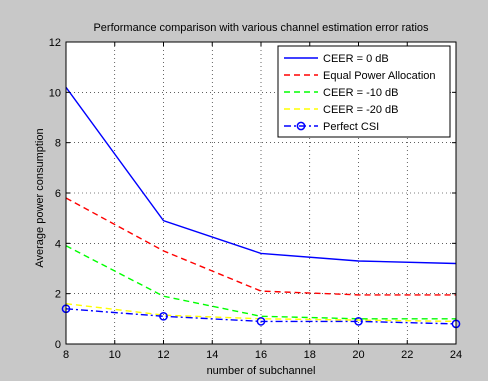  Describe the element at coordinates (379, 76) in the screenshot. I see `legend-label: Equal Power Allocation` at that location.